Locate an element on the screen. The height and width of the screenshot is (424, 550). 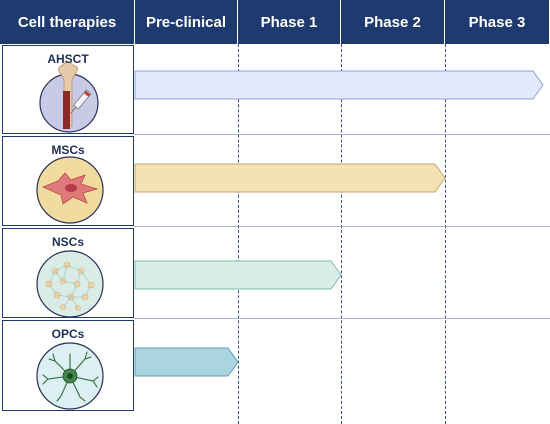
progress-bar-opcs is located at coordinates (186, 362).